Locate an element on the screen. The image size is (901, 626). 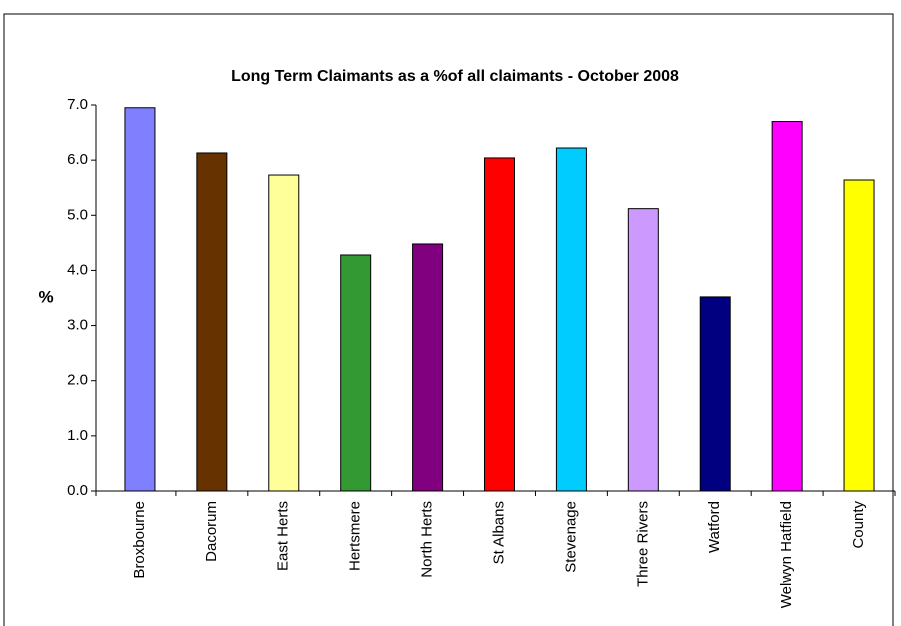
x-tick-label: Welwyn Hatfield is located at coordinates (786, 554).